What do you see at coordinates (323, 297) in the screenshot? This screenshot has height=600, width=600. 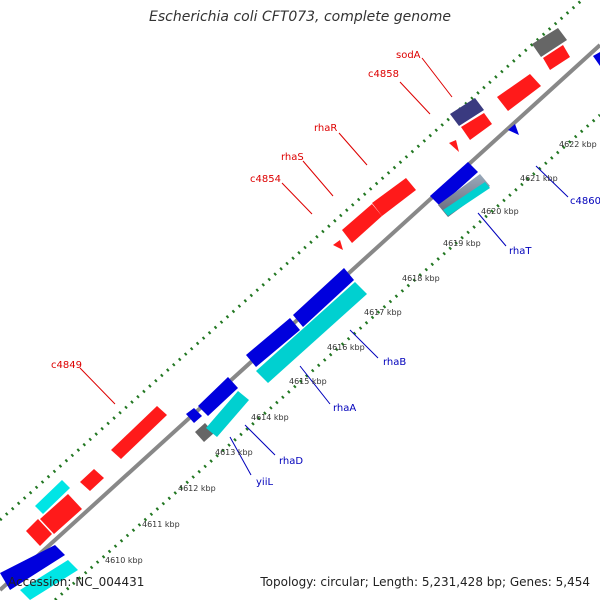 I see `gene-block-rhaB` at bounding box center [323, 297].